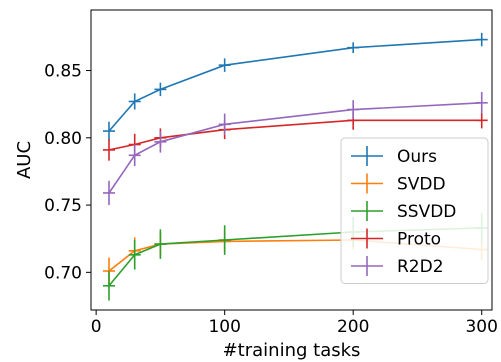  I want to click on y-tick-label: 0.85, so click(63, 72).